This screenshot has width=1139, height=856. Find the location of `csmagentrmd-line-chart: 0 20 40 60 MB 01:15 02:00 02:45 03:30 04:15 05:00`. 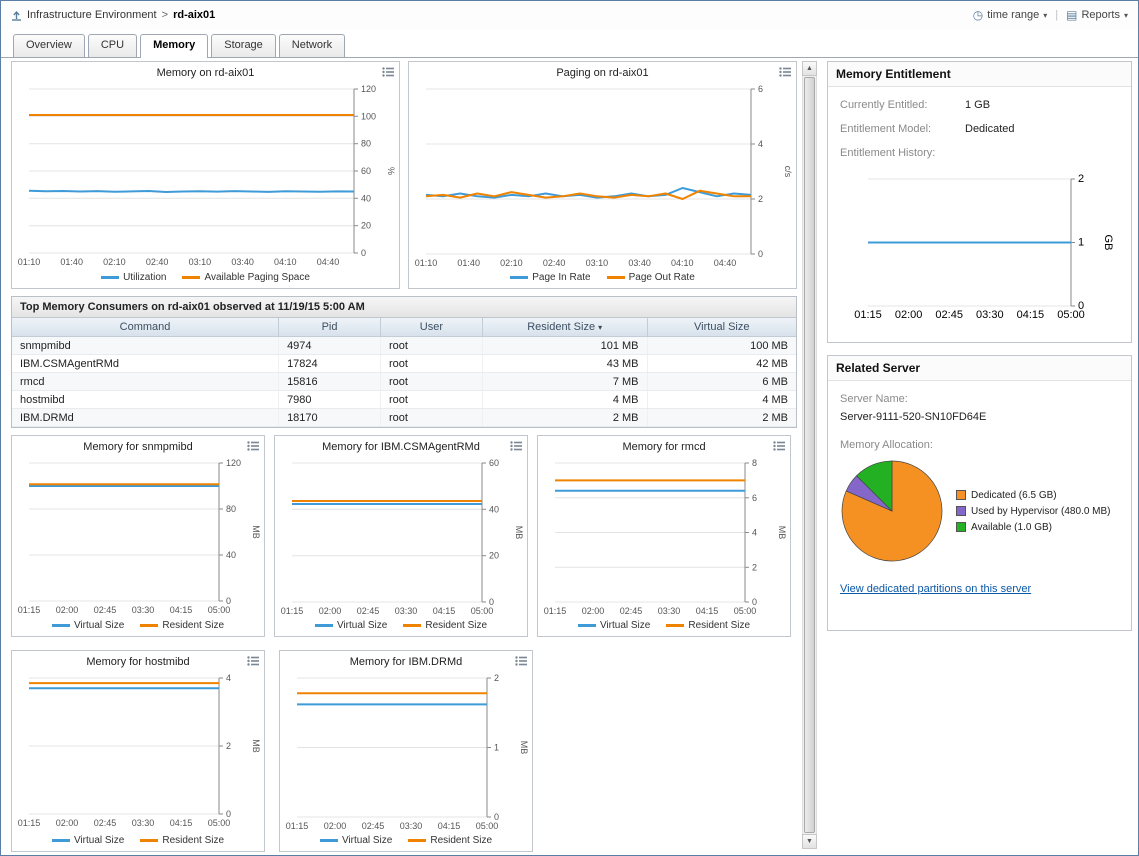

csmagentrmd-line-chart: 0 20 40 60 MB 01:15 02:00 02:45 03:30 04:15 05:00 is located at coordinates (401, 536).